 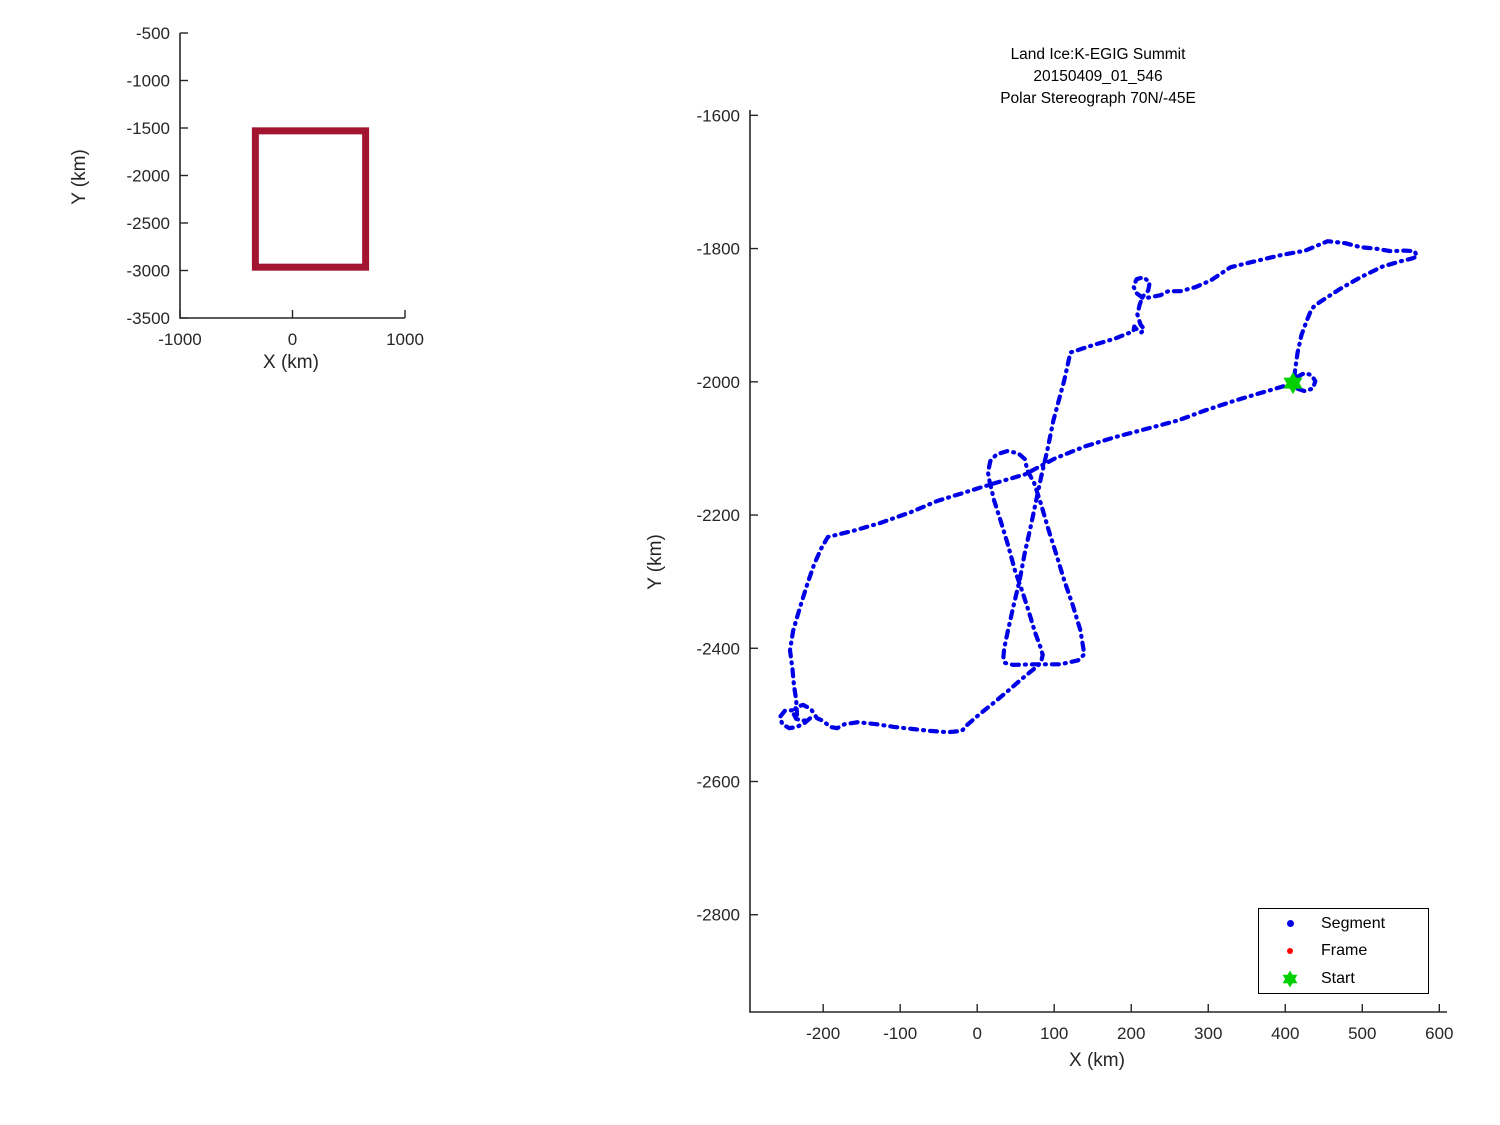 What do you see at coordinates (79, 177) in the screenshot?
I see `overview-y-axis-label: Y (km)` at bounding box center [79, 177].